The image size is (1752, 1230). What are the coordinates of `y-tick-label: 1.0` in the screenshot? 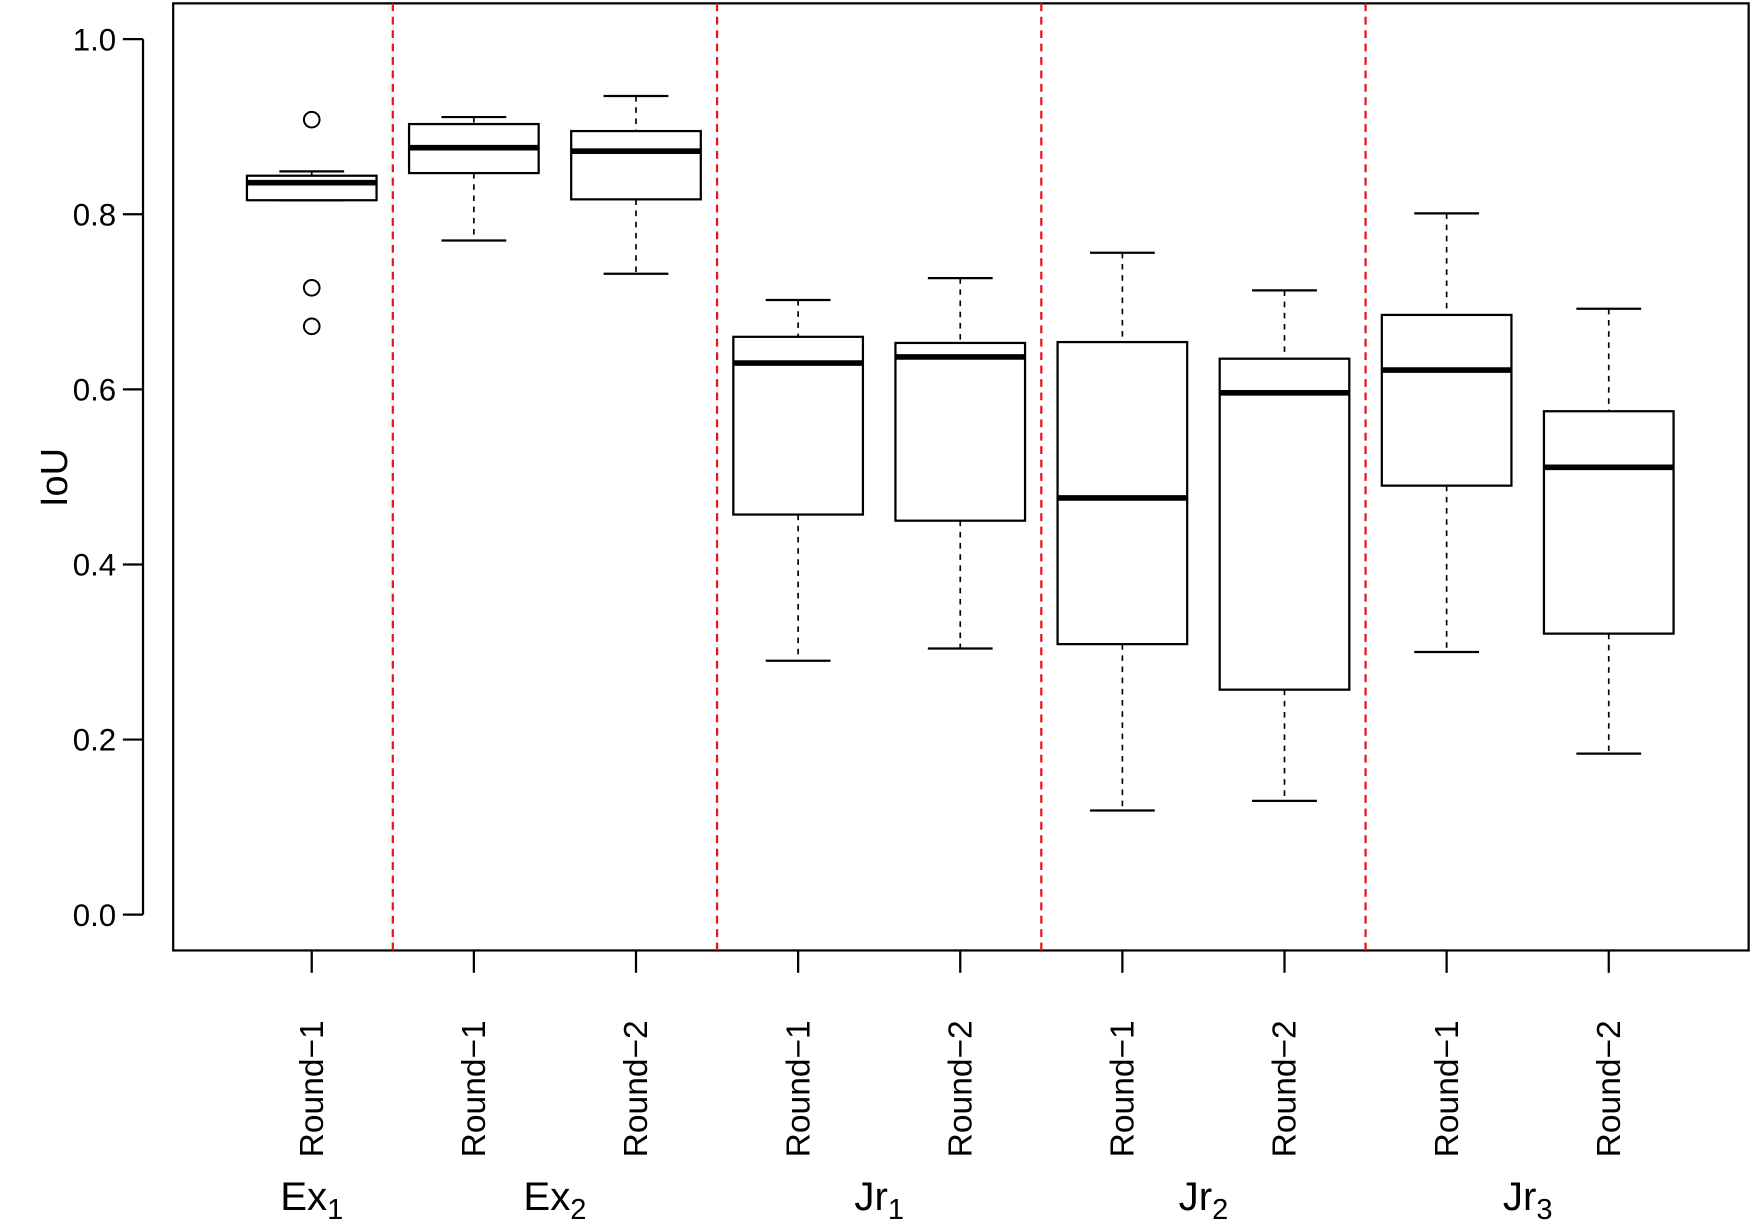 It's located at (94, 39).